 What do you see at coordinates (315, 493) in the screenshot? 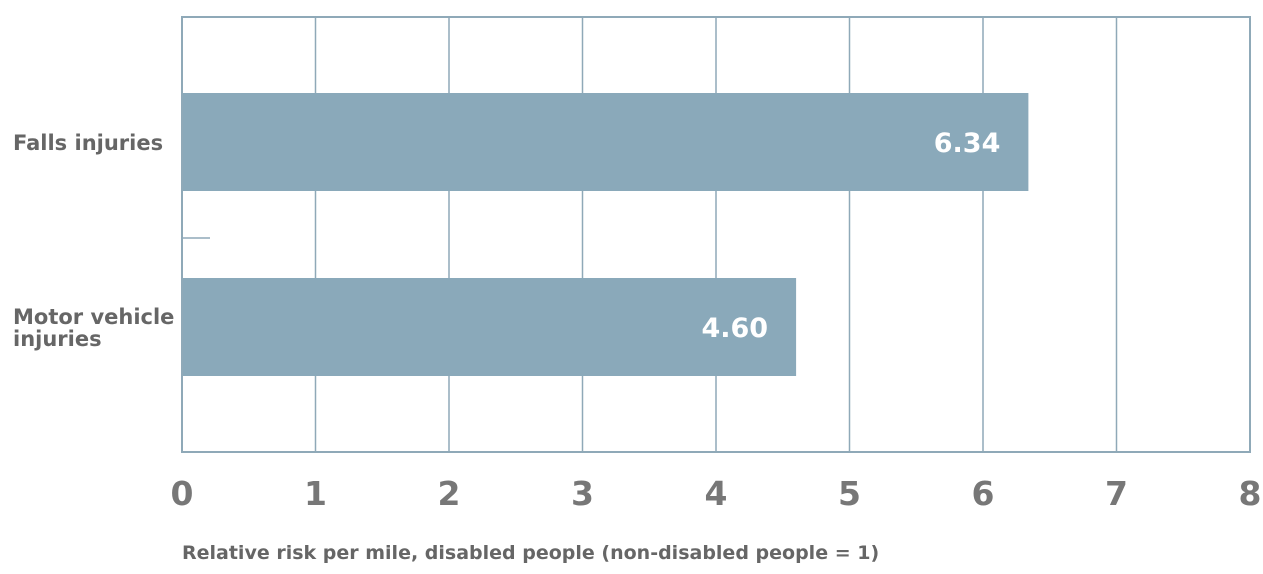
I see `x-tick-label: 1` at bounding box center [315, 493].